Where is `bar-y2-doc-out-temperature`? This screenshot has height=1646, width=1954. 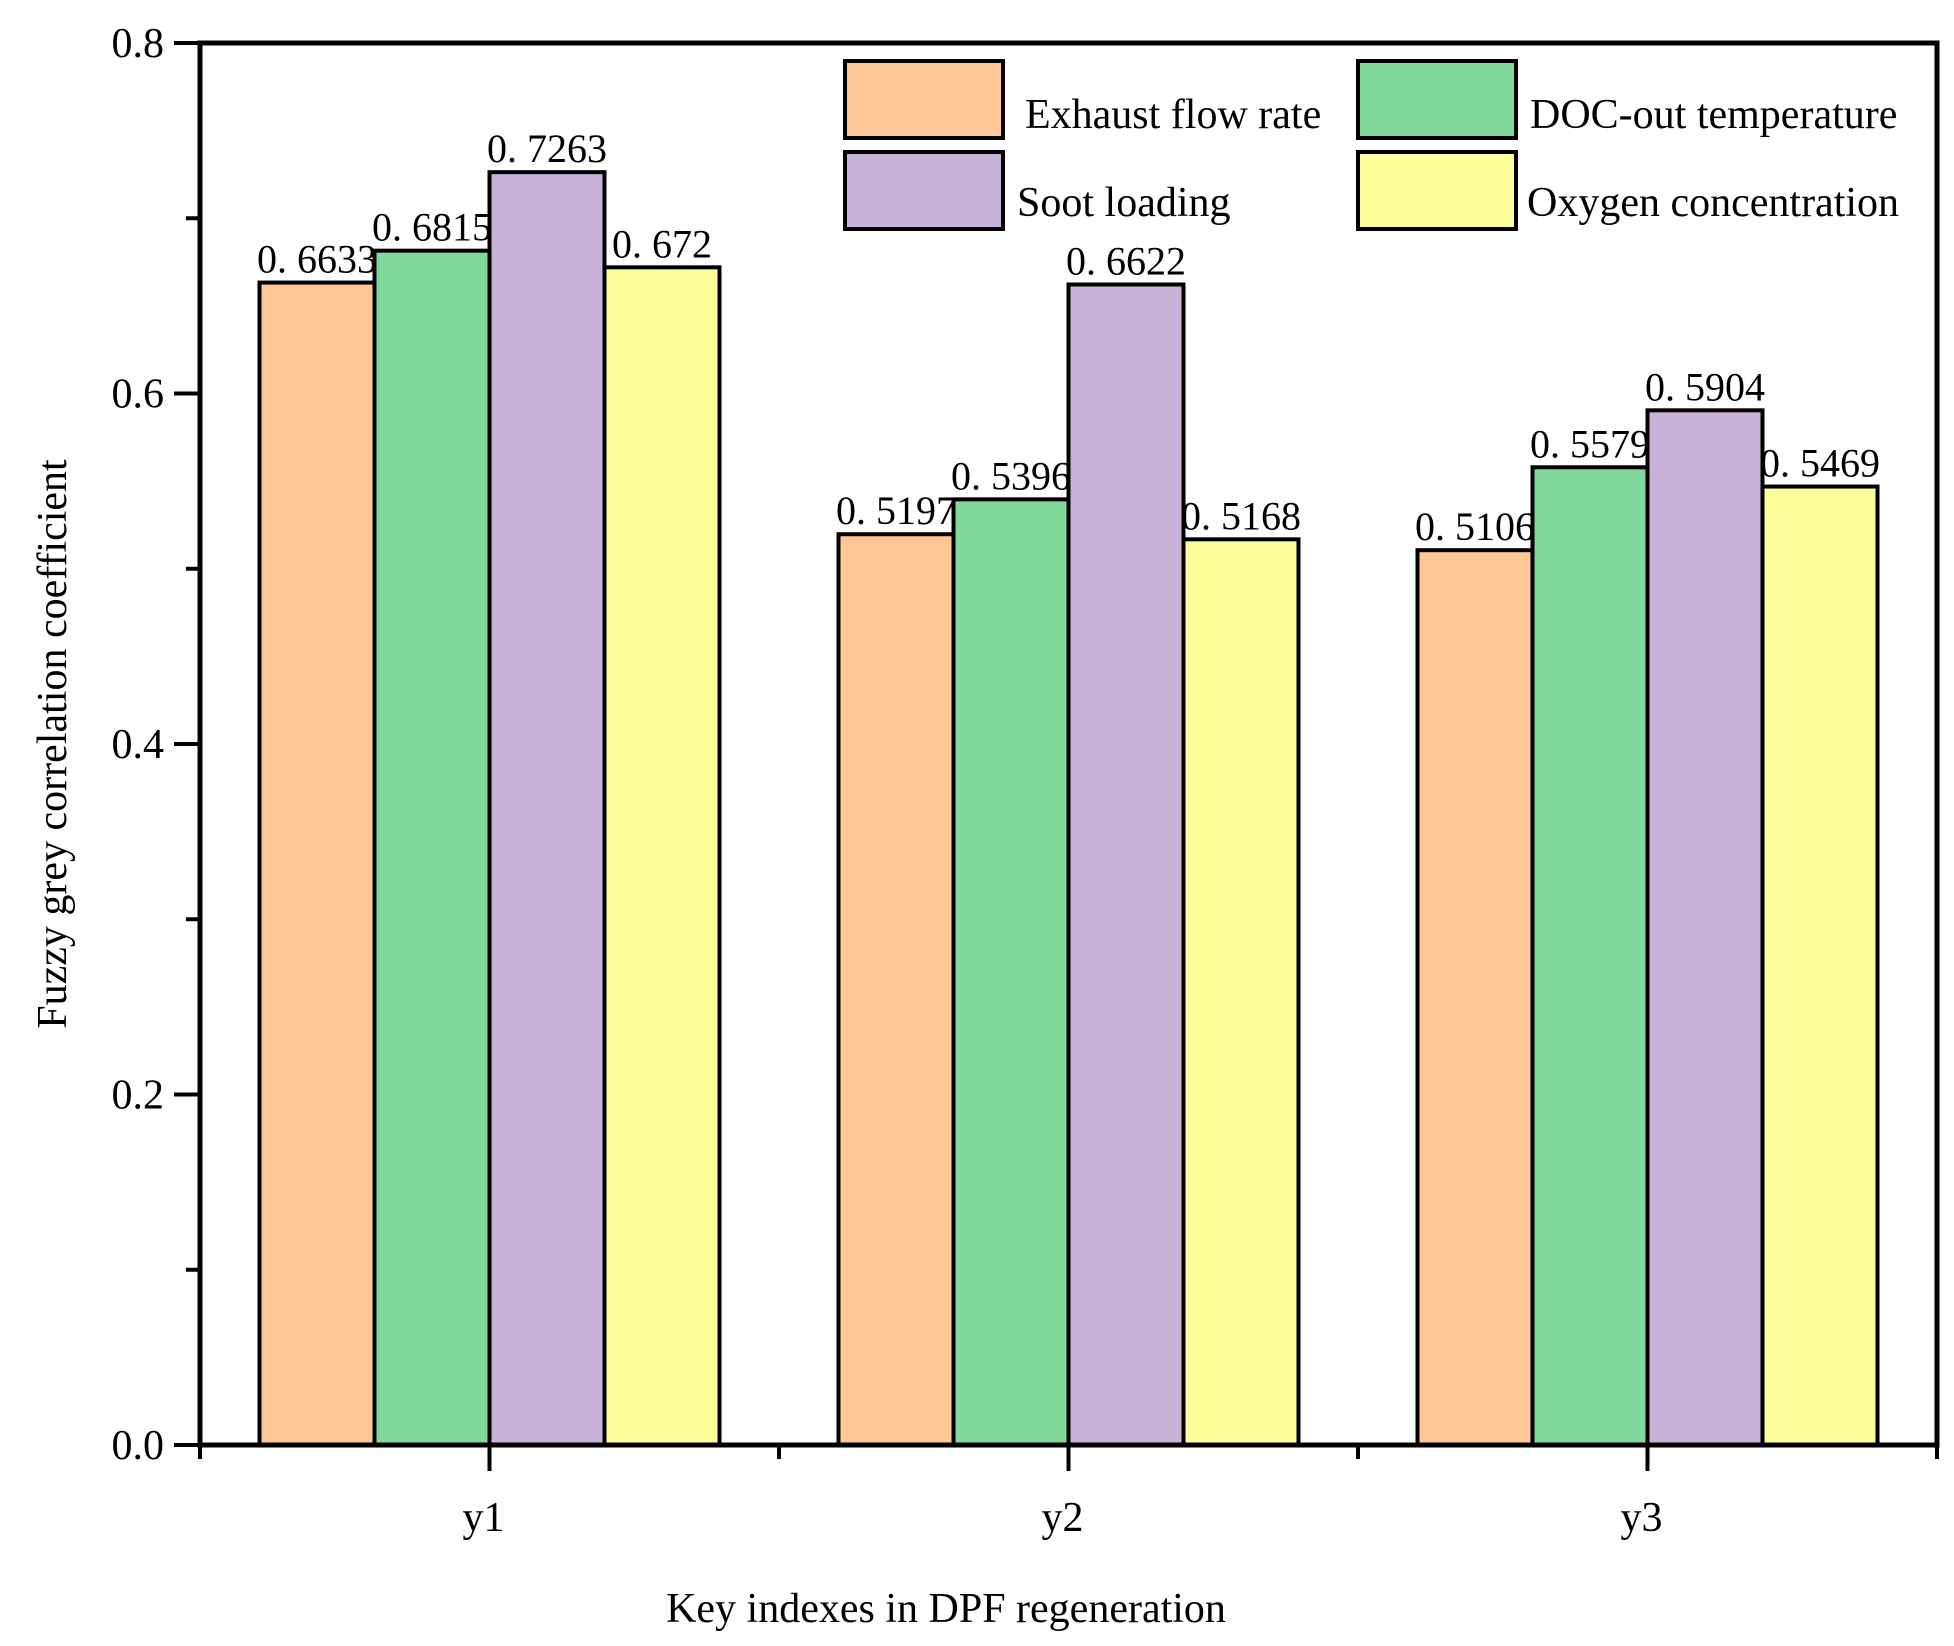
bar-y2-doc-out-temperature is located at coordinates (1011, 972).